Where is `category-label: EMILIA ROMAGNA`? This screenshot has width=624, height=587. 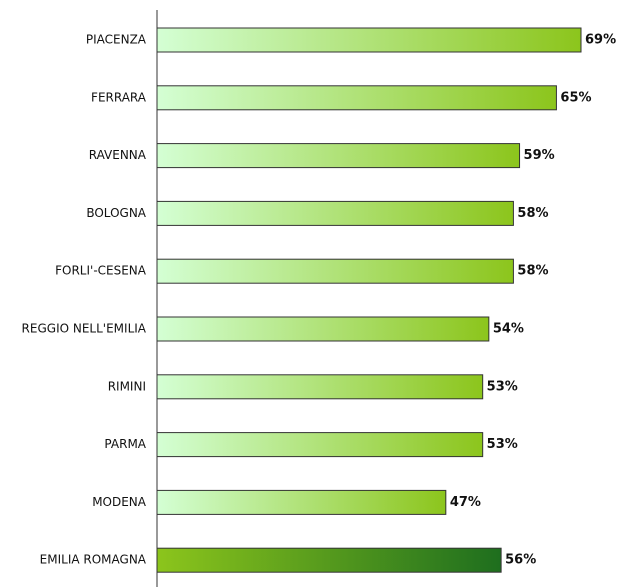
category-label: EMILIA ROMAGNA is located at coordinates (93, 560).